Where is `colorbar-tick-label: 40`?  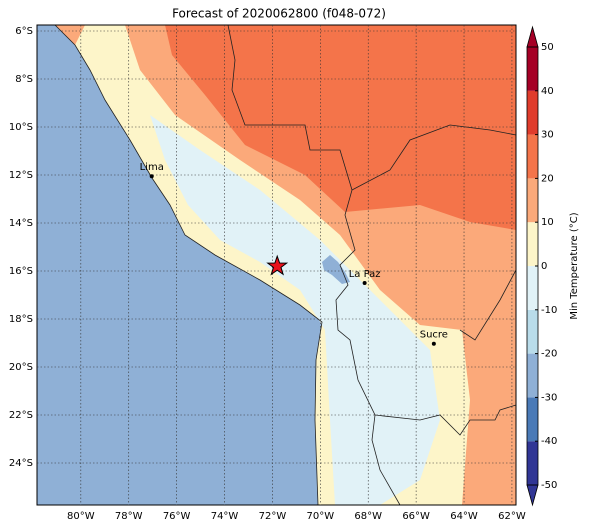 colorbar-tick-label: 40 is located at coordinates (547, 91).